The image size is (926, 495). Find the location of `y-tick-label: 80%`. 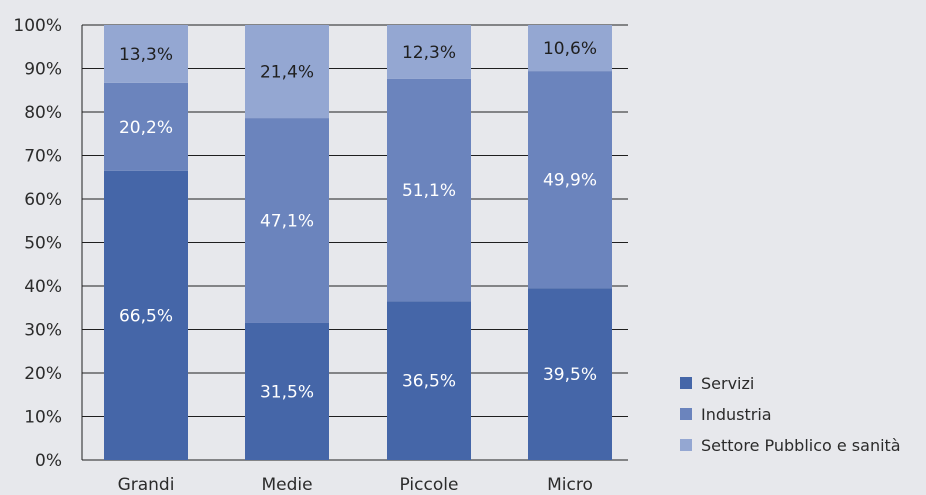

y-tick-label: 80% is located at coordinates (43, 113).